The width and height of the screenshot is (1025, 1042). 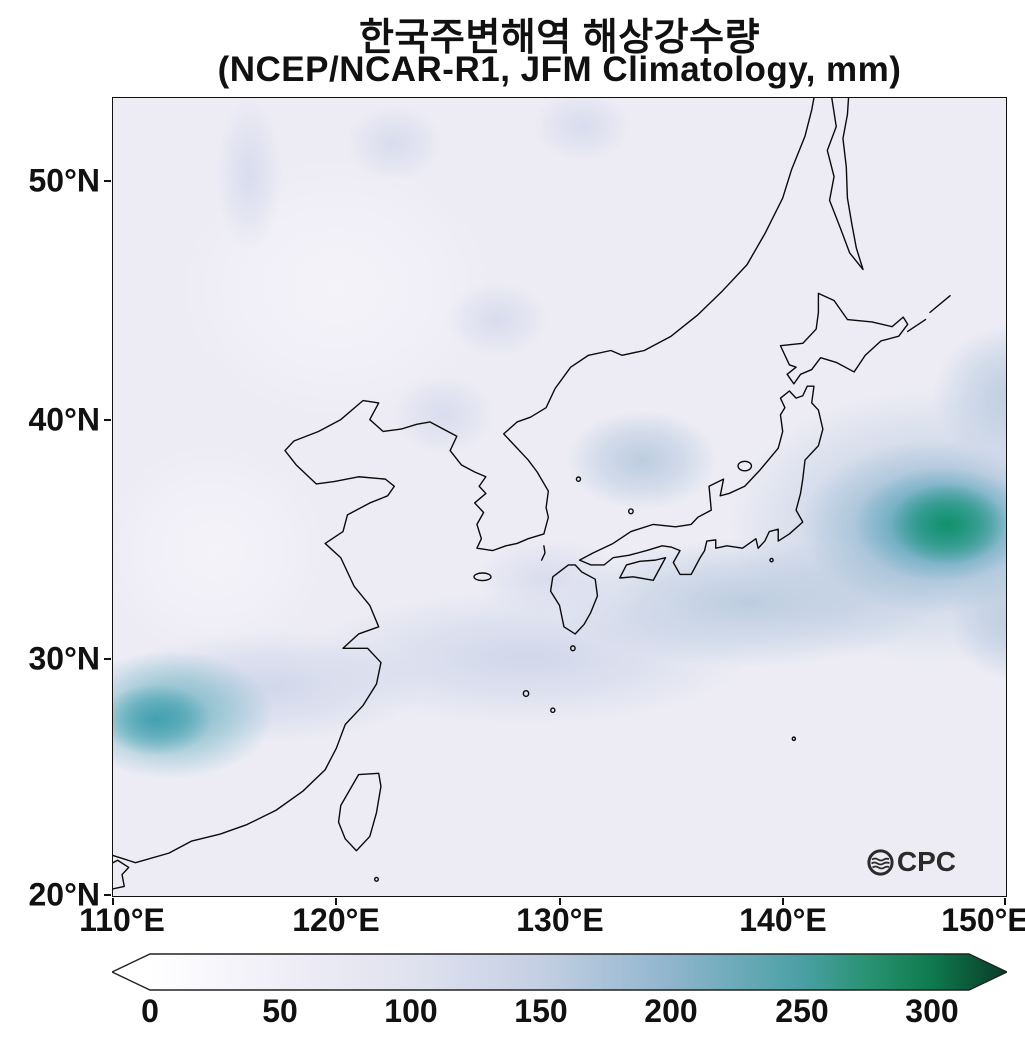 I want to click on colorbar, so click(x=559, y=972).